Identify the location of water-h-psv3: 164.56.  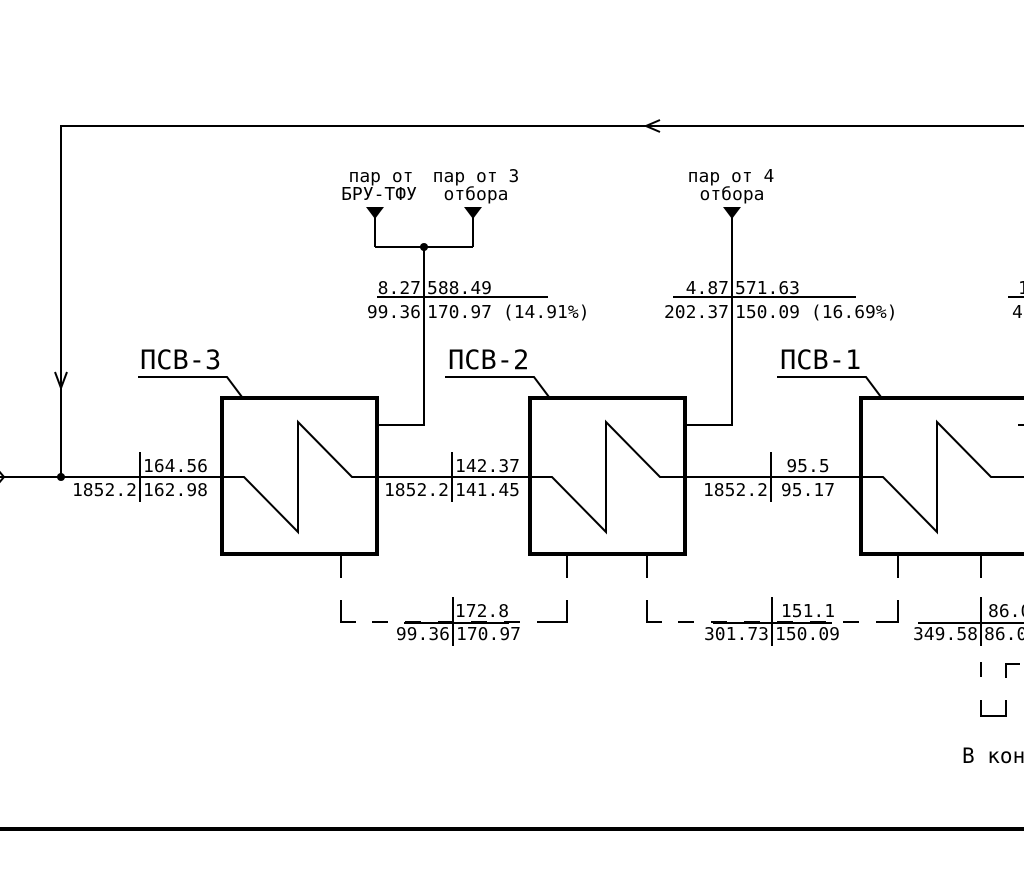
(175, 466).